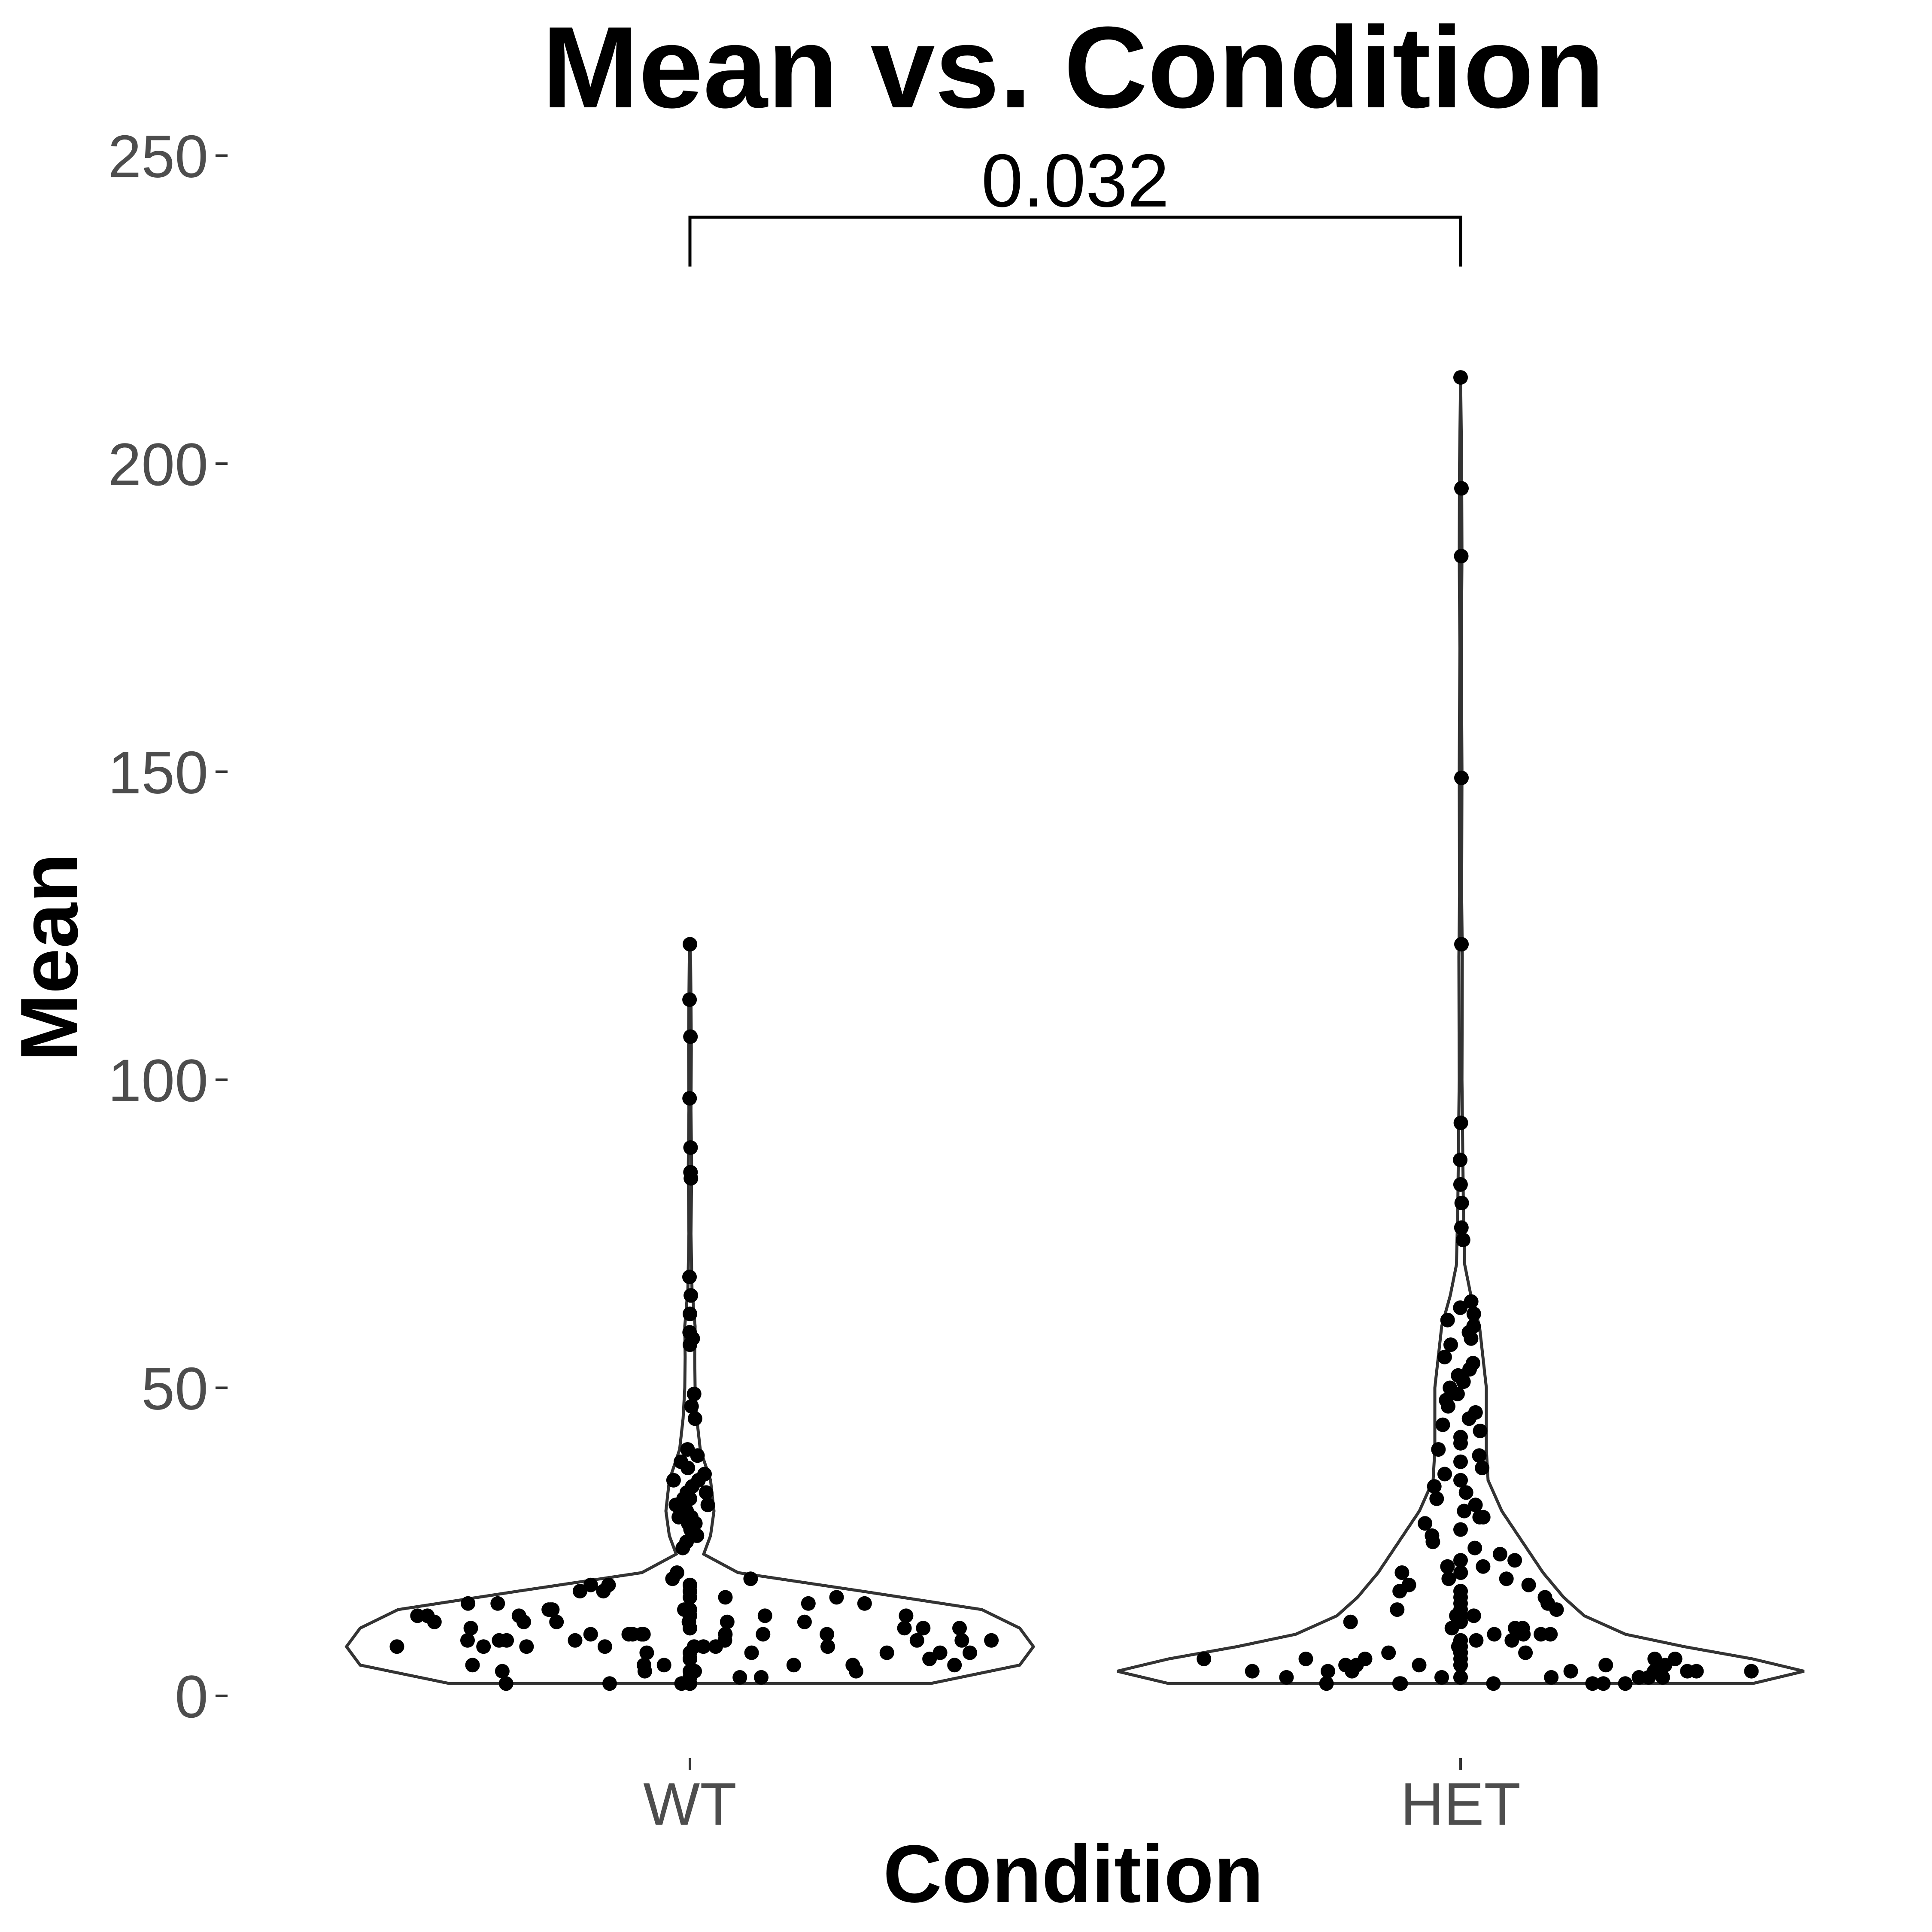 This screenshot has height=1932, width=1932. Describe the element at coordinates (191, 1697) in the screenshot. I see `y-tick-label: 0` at that location.